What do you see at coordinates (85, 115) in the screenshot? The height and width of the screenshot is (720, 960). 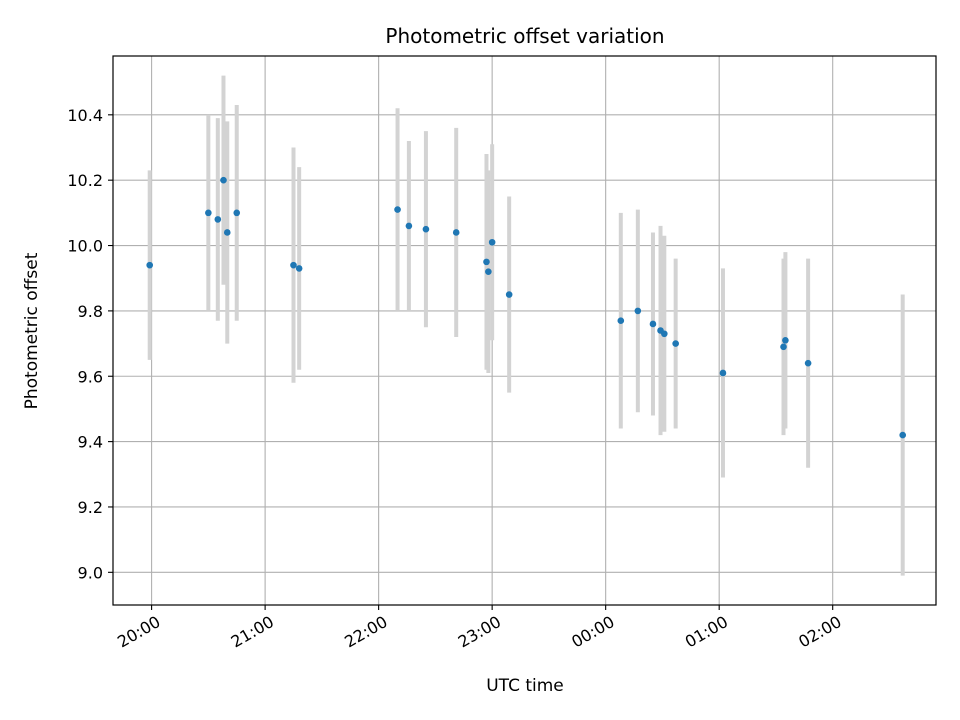 I see `y-tick-label: 10.4` at bounding box center [85, 115].